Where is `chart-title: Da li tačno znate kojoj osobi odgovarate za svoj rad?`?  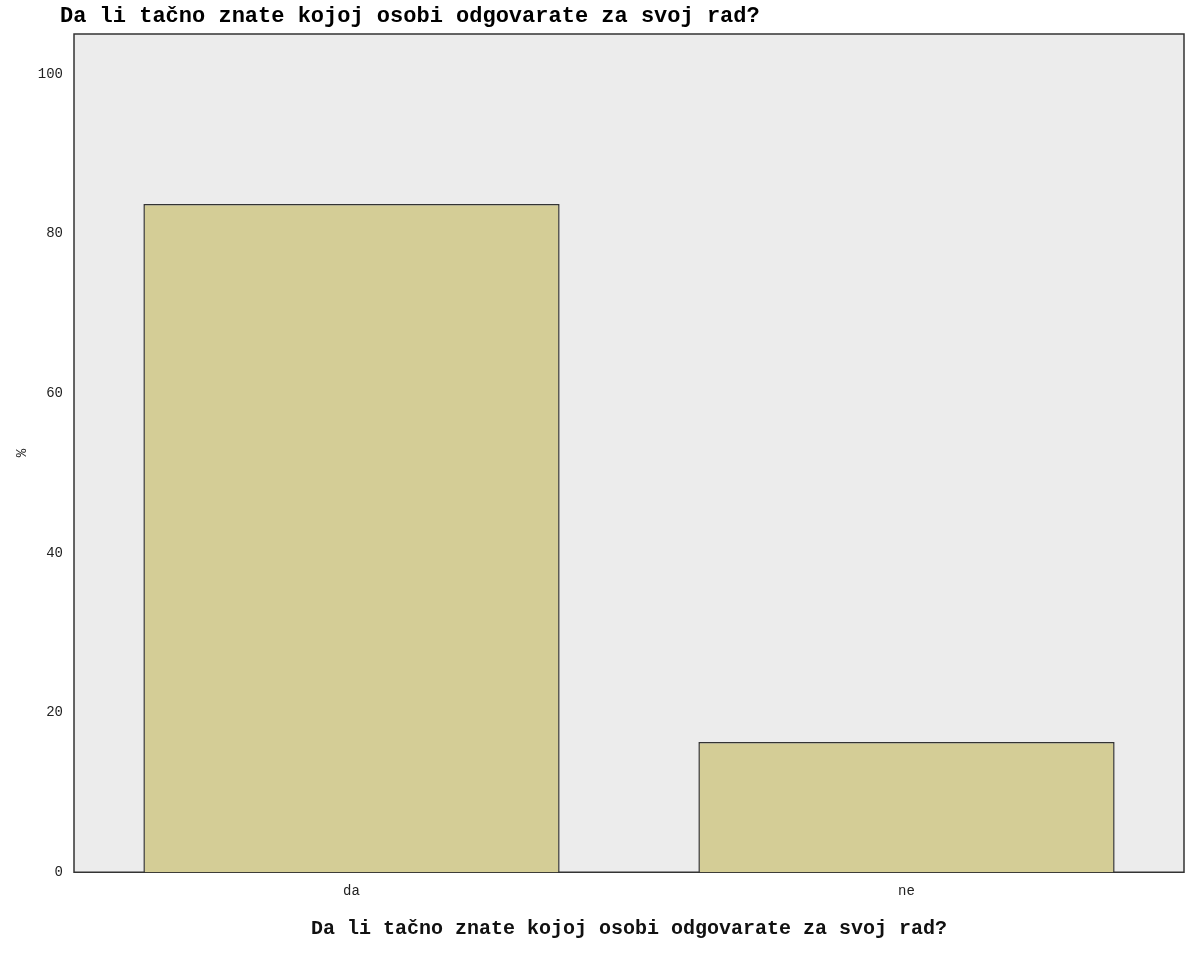
chart-title: Da li tačno znate kojoj osobi odgovarate za svoj rad? is located at coordinates (410, 16).